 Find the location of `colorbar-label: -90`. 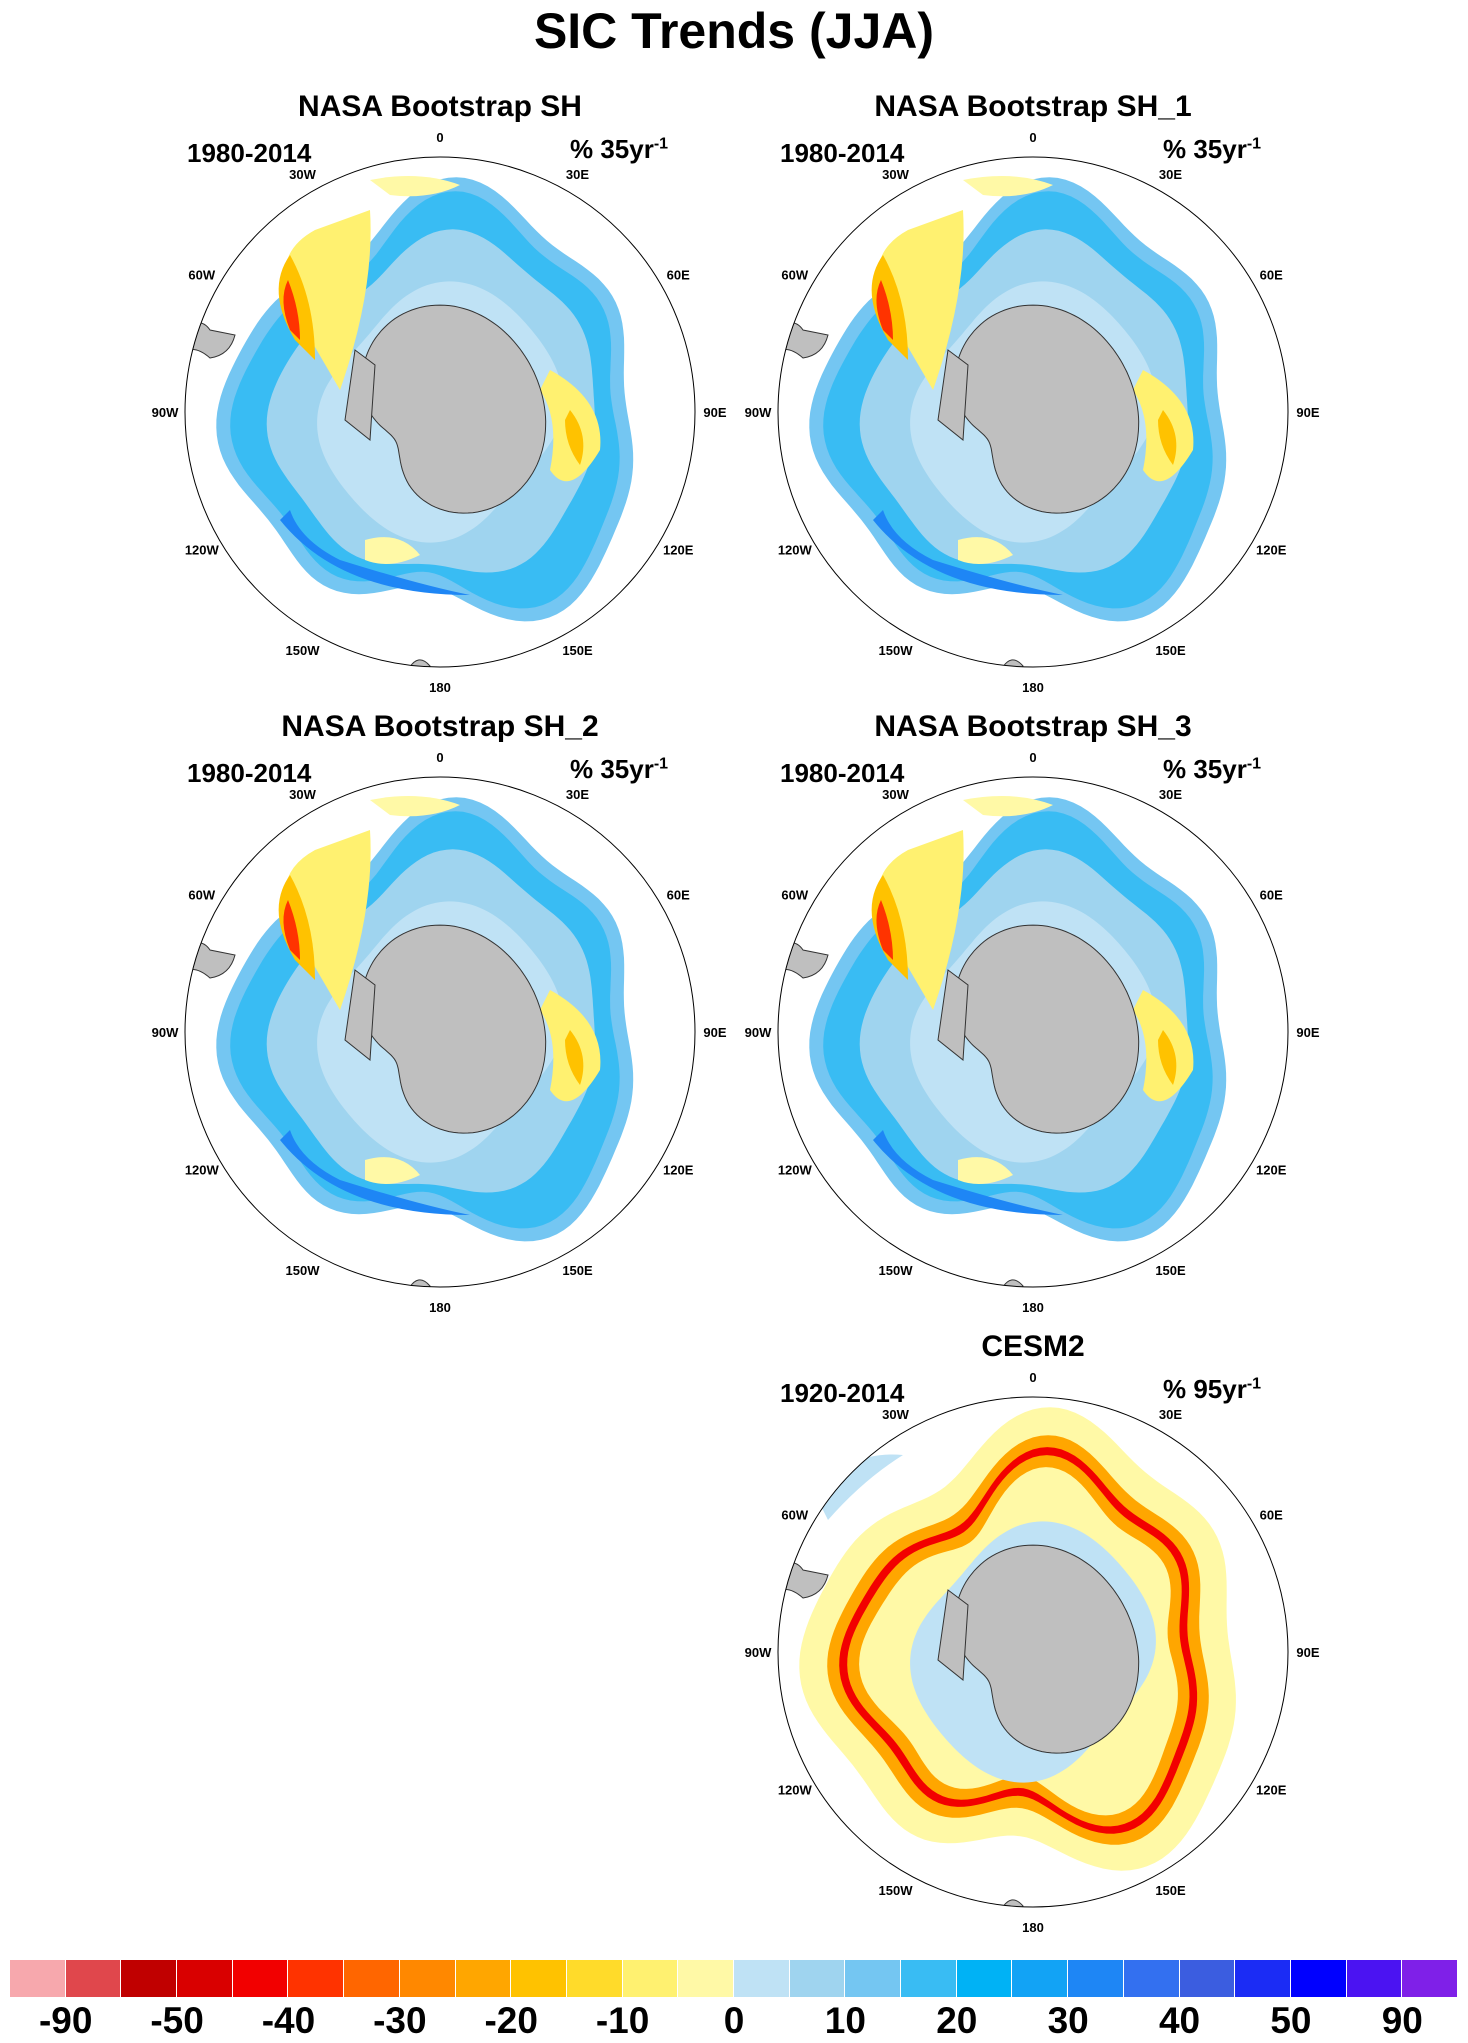

colorbar-label: -90 is located at coordinates (65, 2020).